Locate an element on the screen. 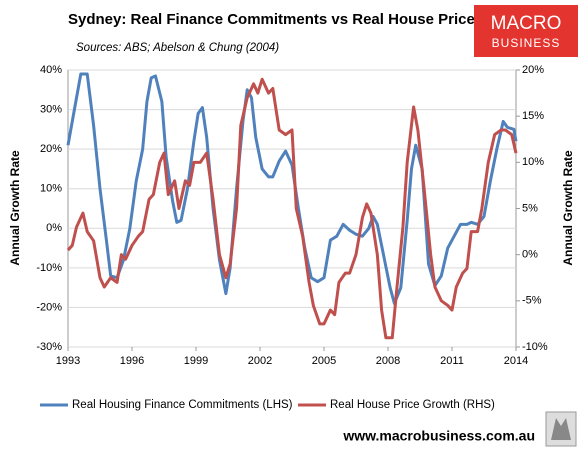 Image resolution: width=585 pixels, height=453 pixels. logo: MACRO BUSINESS is located at coordinates (526, 31).